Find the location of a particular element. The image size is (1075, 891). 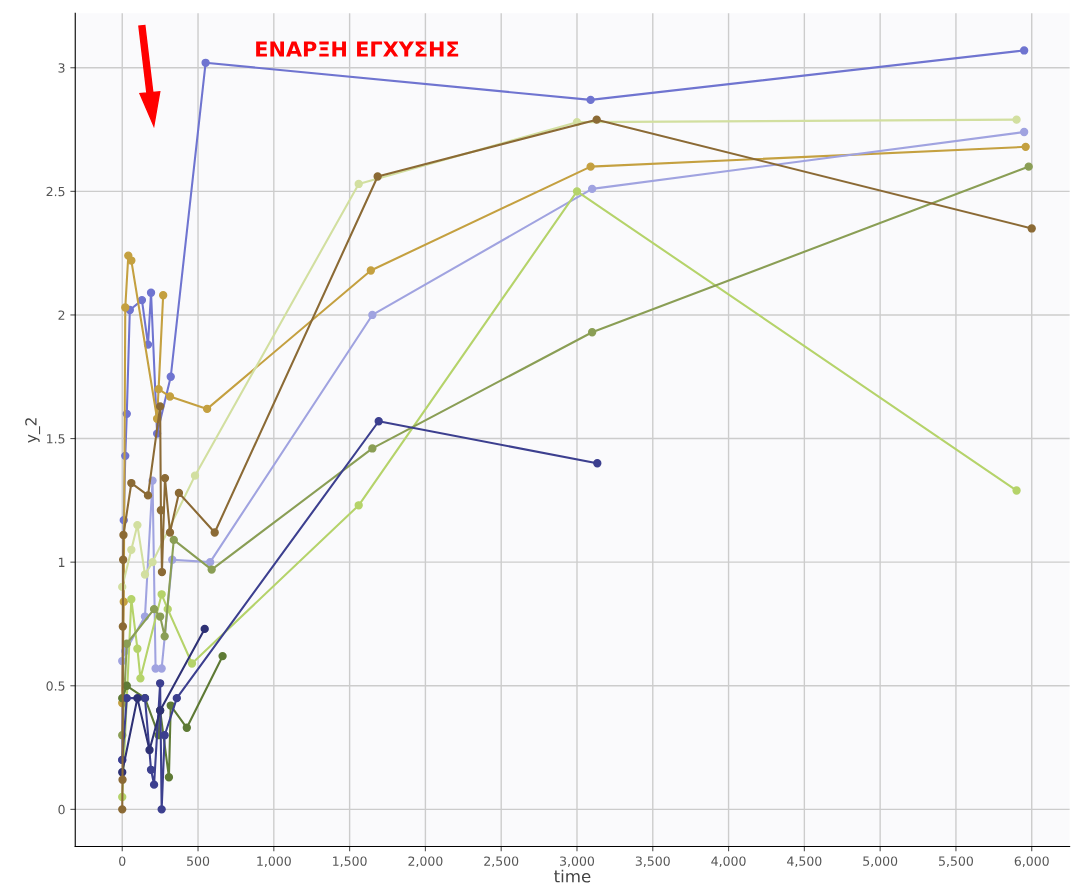

y-tick-label: 0 is located at coordinates (61, 809).